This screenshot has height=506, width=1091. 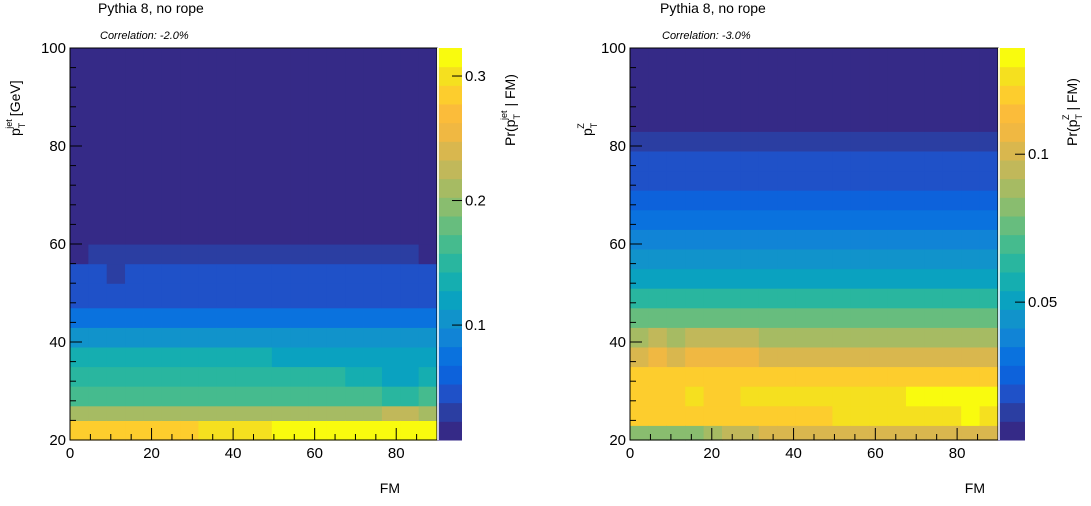 What do you see at coordinates (975, 488) in the screenshot?
I see `x-axis-label: FM` at bounding box center [975, 488].